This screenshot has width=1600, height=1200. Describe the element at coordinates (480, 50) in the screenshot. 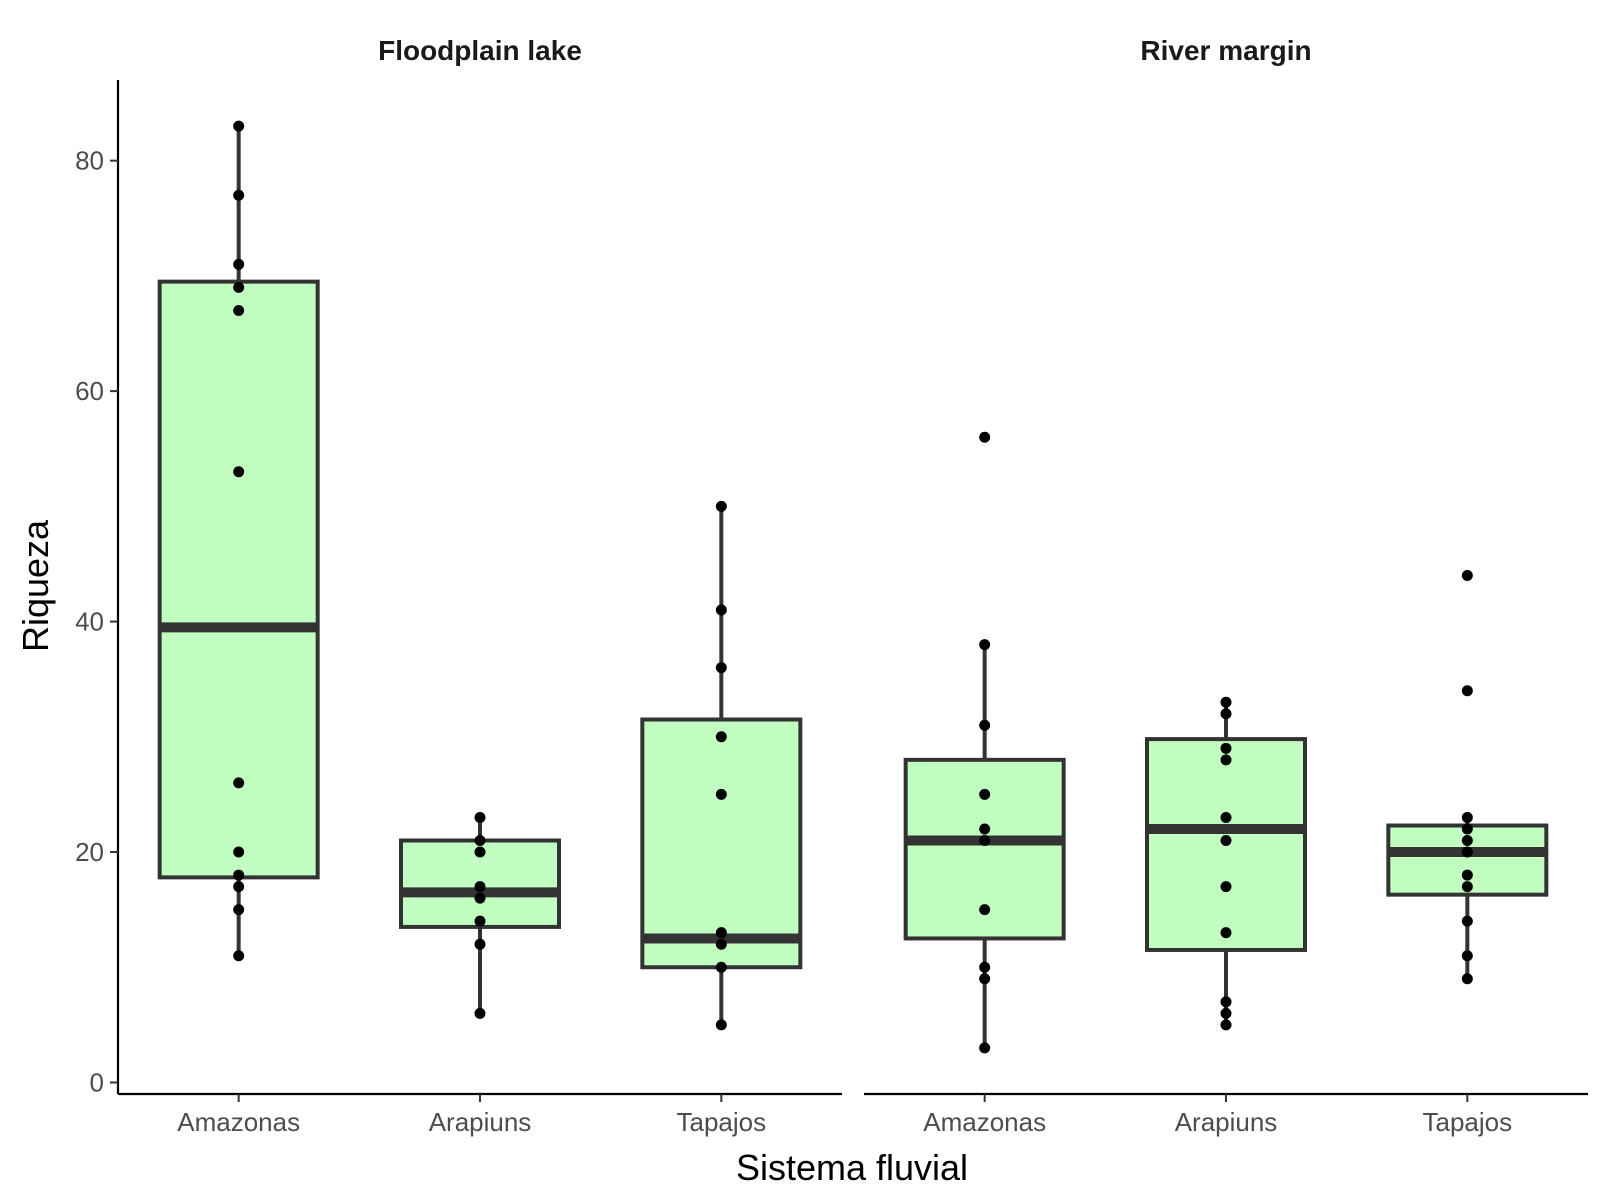

I see `facet-title: Floodplain lake` at that location.